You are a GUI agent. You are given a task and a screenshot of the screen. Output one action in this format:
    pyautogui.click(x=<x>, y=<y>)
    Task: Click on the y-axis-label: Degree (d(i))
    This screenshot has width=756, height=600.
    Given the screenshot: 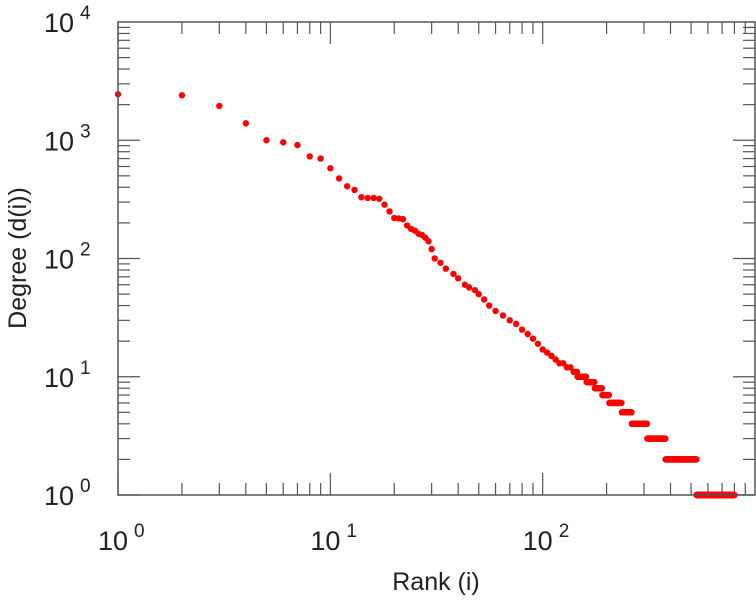 What is the action you would take?
    pyautogui.click(x=18, y=258)
    